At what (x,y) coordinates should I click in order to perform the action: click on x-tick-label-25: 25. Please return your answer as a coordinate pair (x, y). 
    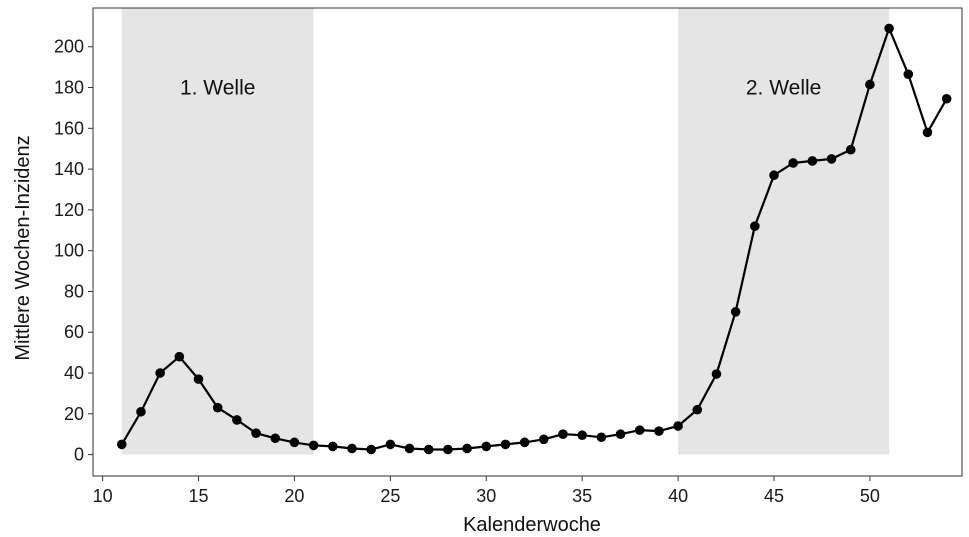
    Looking at the image, I should click on (390, 496).